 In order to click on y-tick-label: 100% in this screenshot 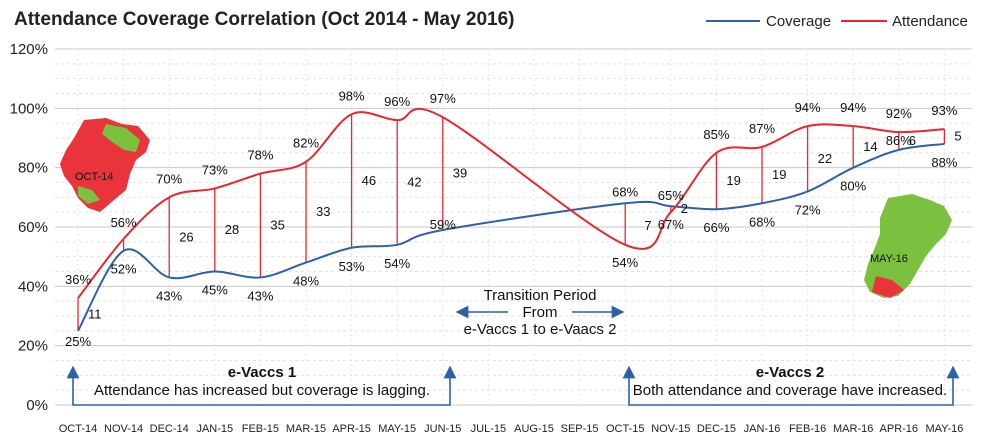, I will do `click(29, 108)`.